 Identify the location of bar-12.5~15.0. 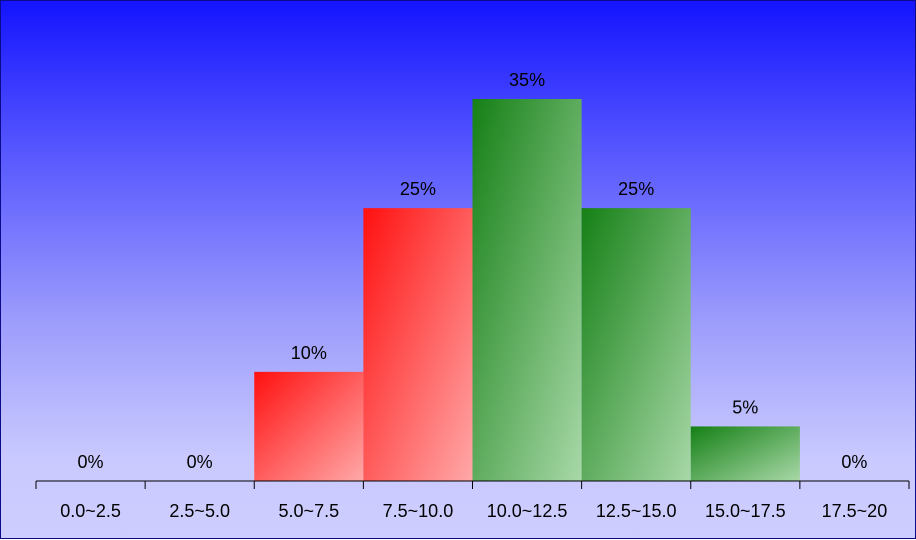
(636, 344).